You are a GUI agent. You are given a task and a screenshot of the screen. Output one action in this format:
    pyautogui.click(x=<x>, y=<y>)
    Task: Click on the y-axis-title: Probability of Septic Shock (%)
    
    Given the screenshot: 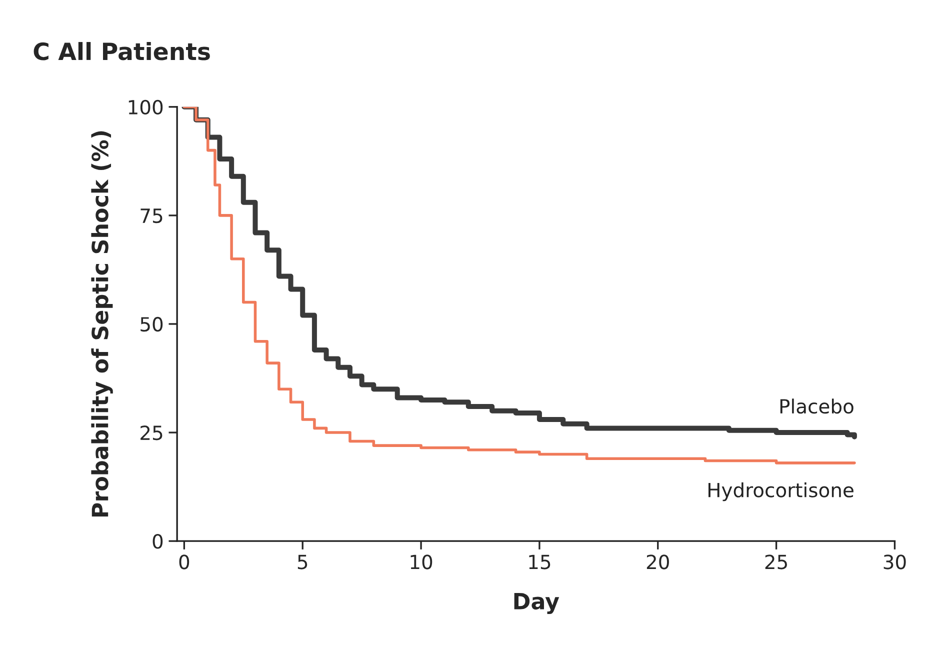 What is the action you would take?
    pyautogui.click(x=102, y=324)
    